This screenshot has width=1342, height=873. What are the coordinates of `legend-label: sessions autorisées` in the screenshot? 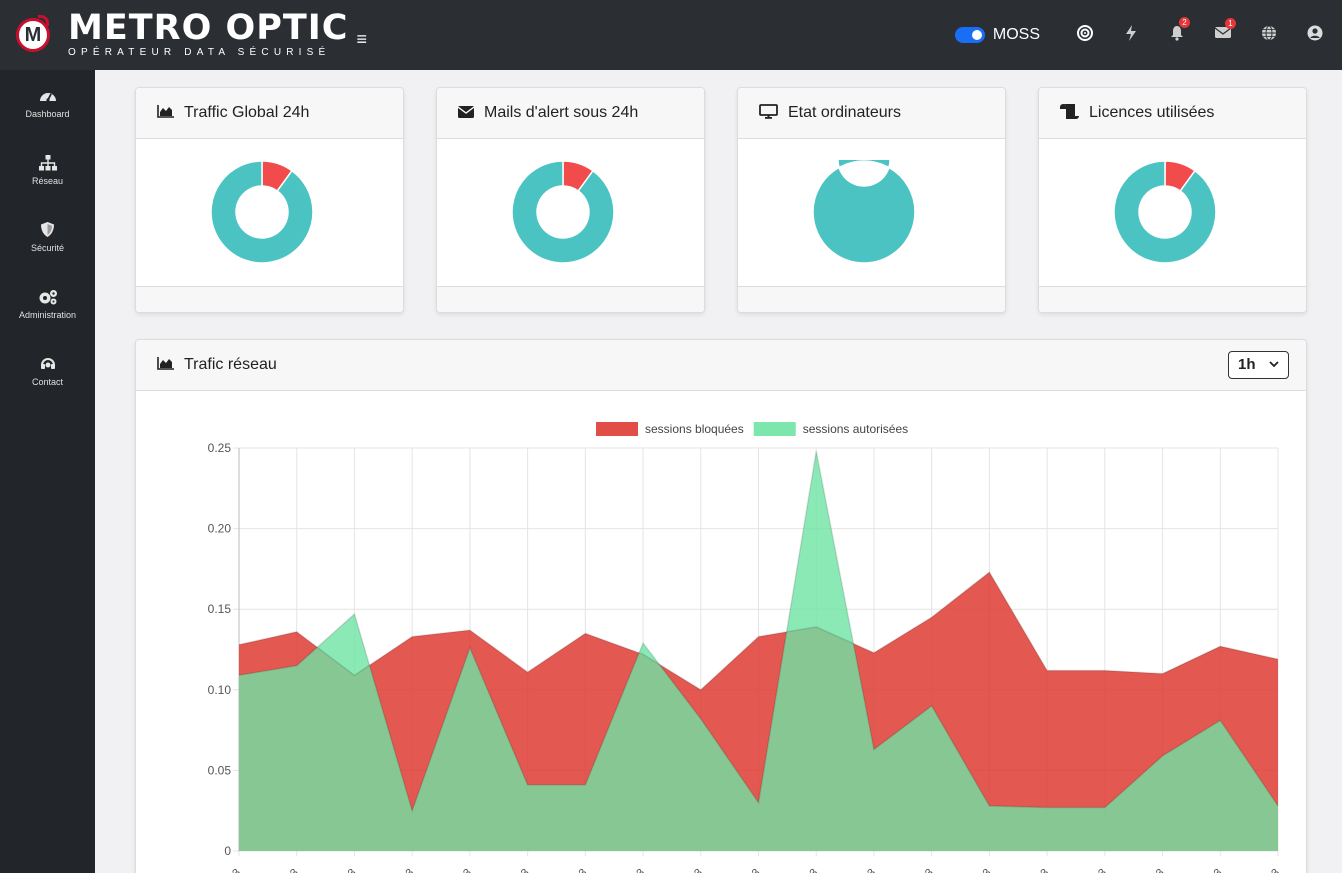 It's located at (855, 429).